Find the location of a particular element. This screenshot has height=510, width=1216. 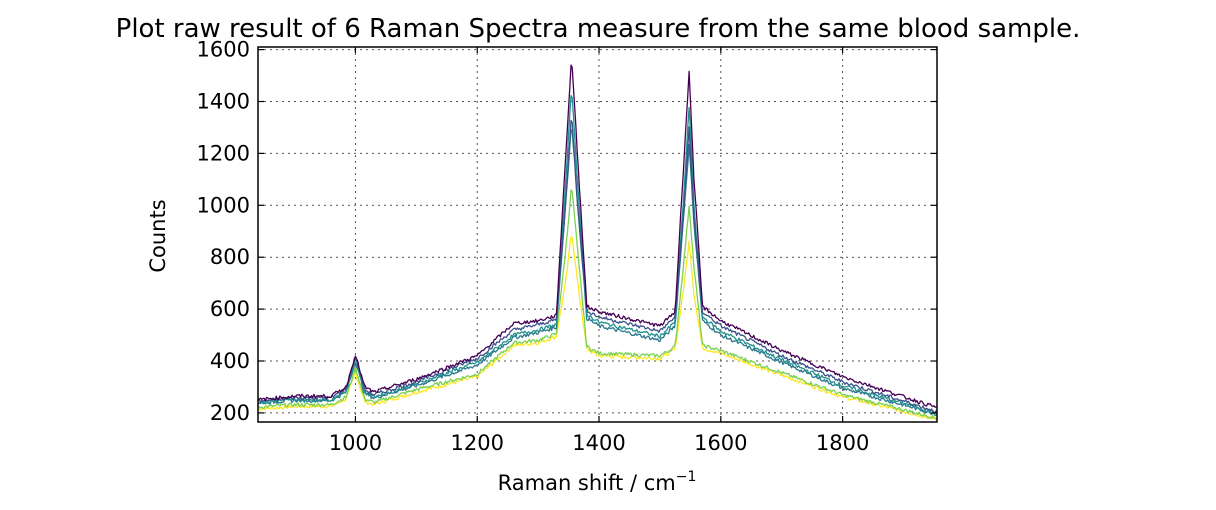

y-tick-label: 1600 is located at coordinates (223, 50).